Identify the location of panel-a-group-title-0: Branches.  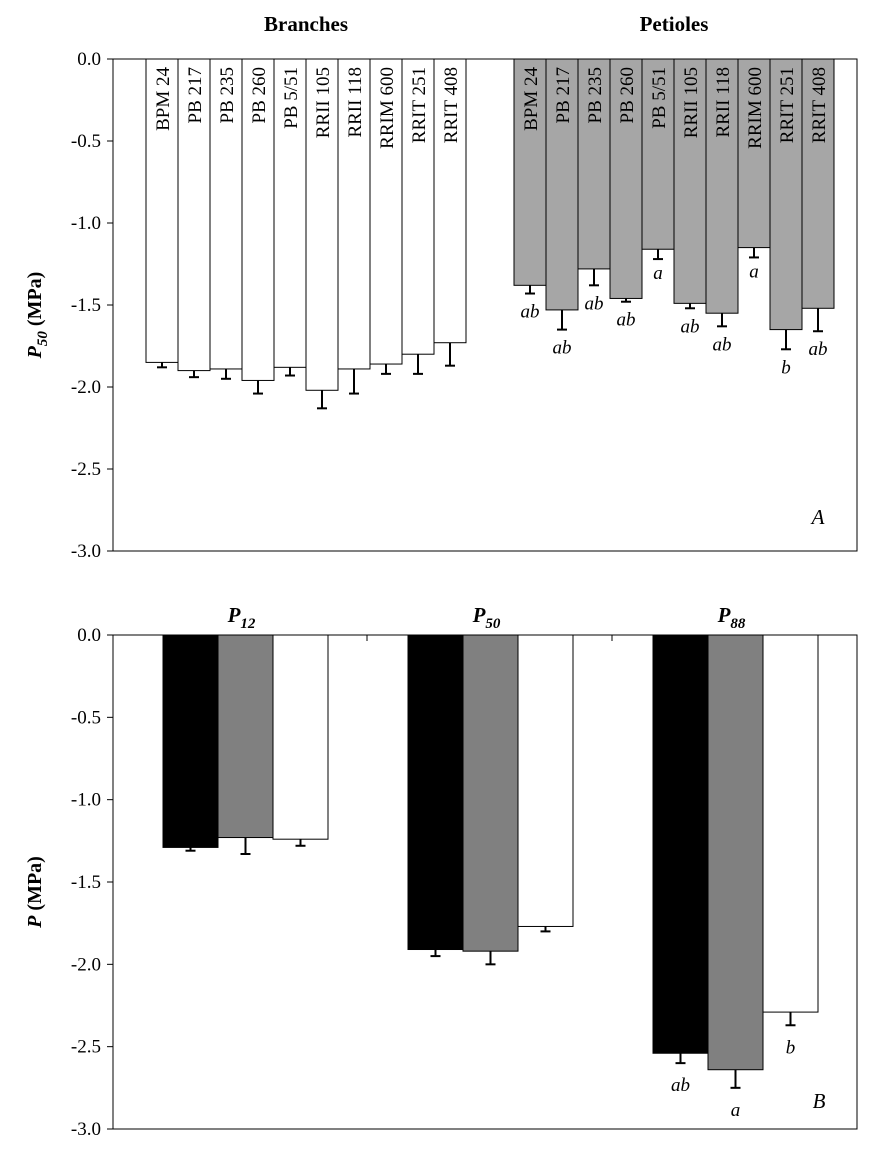
(306, 24).